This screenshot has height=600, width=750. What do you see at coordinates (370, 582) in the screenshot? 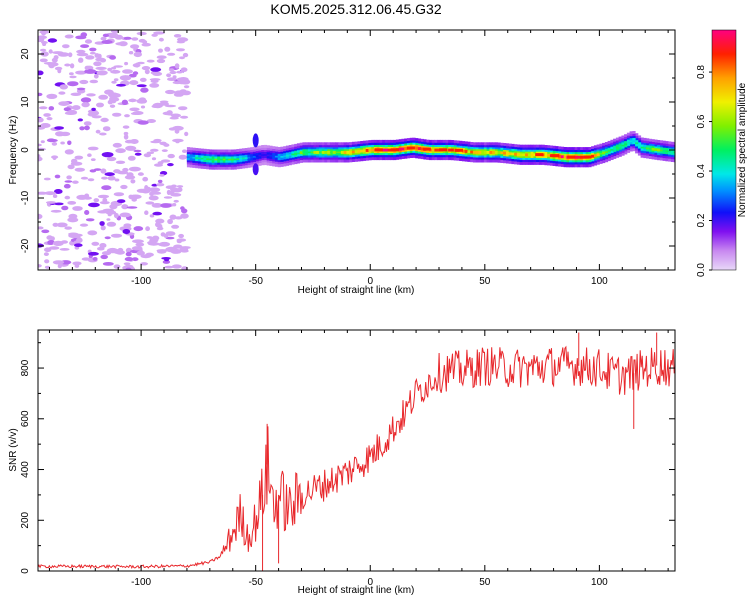
I see `x-tick-label: 0` at bounding box center [370, 582].